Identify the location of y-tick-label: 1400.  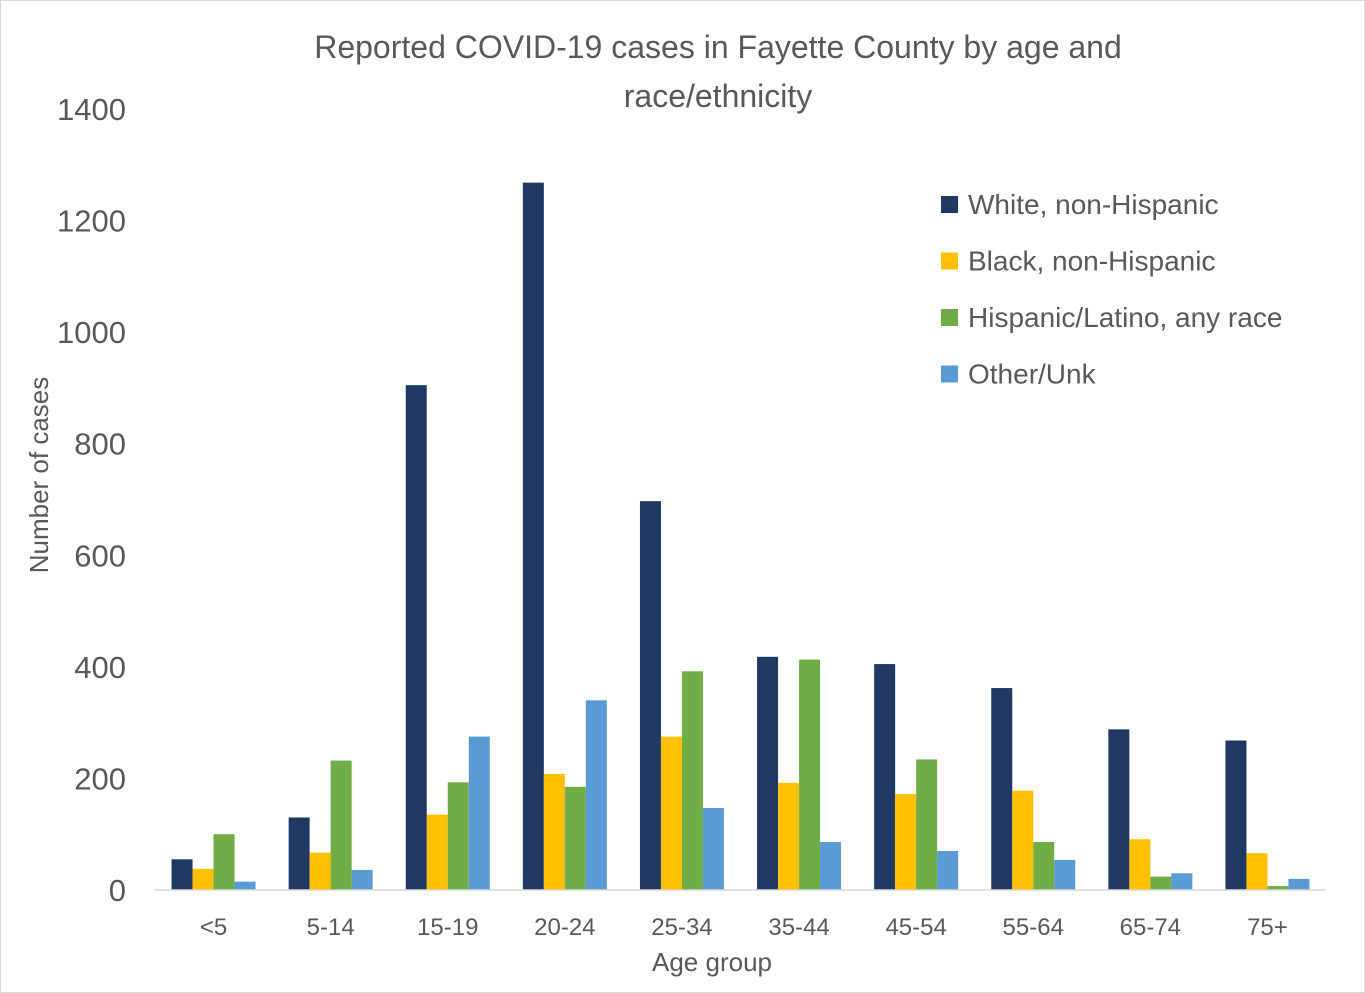
(91, 109).